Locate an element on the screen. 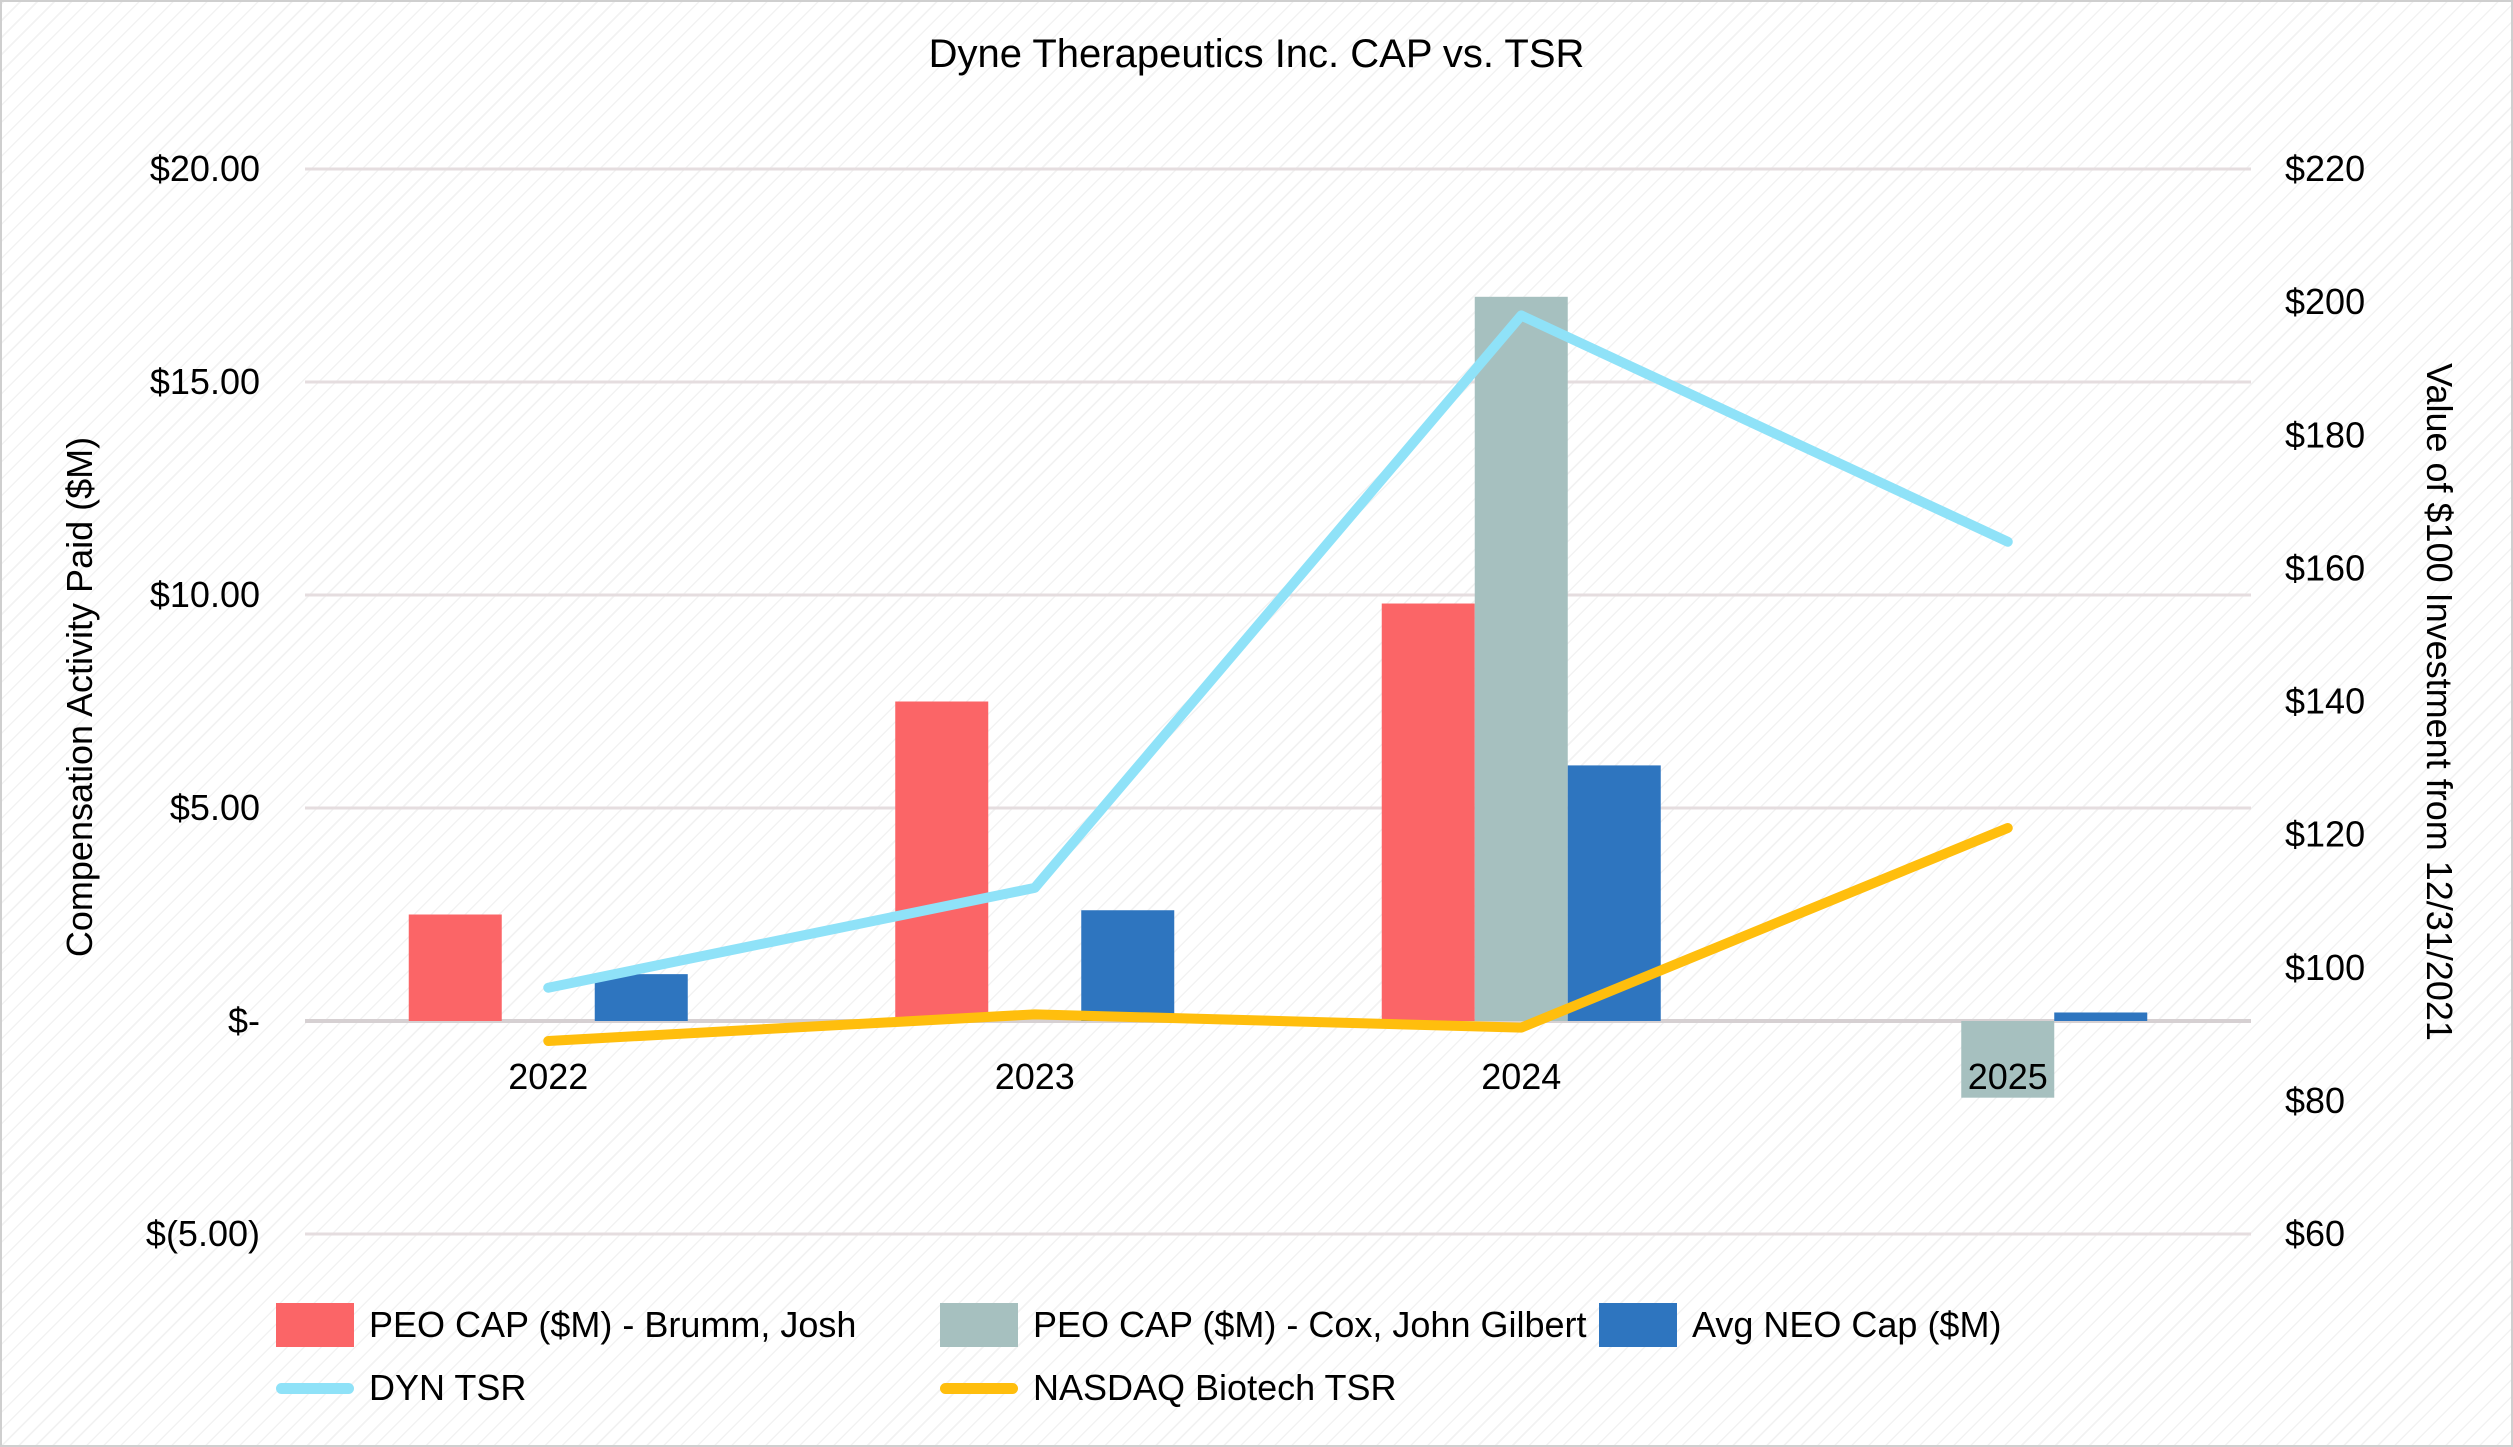  bar-series1-2025 is located at coordinates (2008, 1059).